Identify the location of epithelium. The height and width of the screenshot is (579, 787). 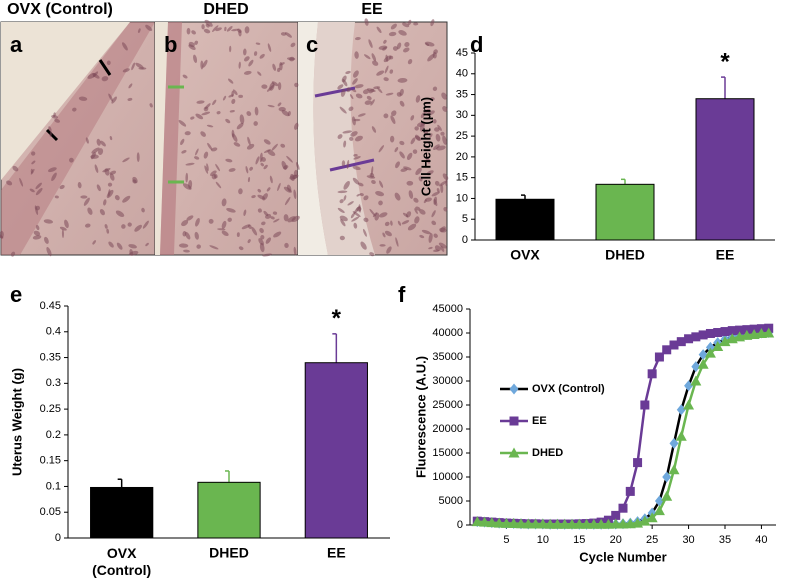
(78, 138).